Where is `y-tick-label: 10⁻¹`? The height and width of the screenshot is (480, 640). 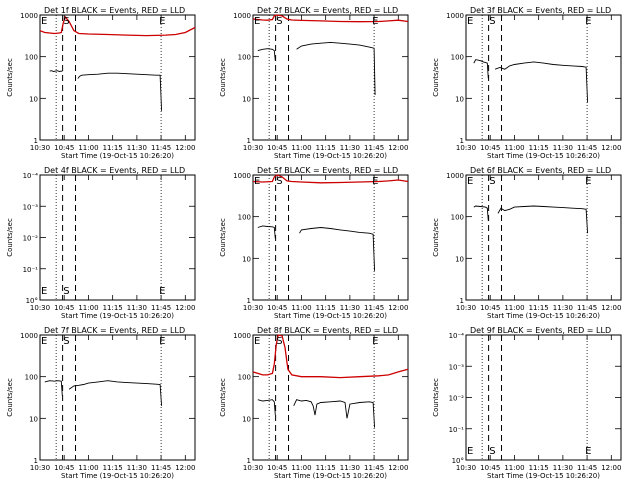
y-tick-label: 10⁻¹ is located at coordinates (457, 430).